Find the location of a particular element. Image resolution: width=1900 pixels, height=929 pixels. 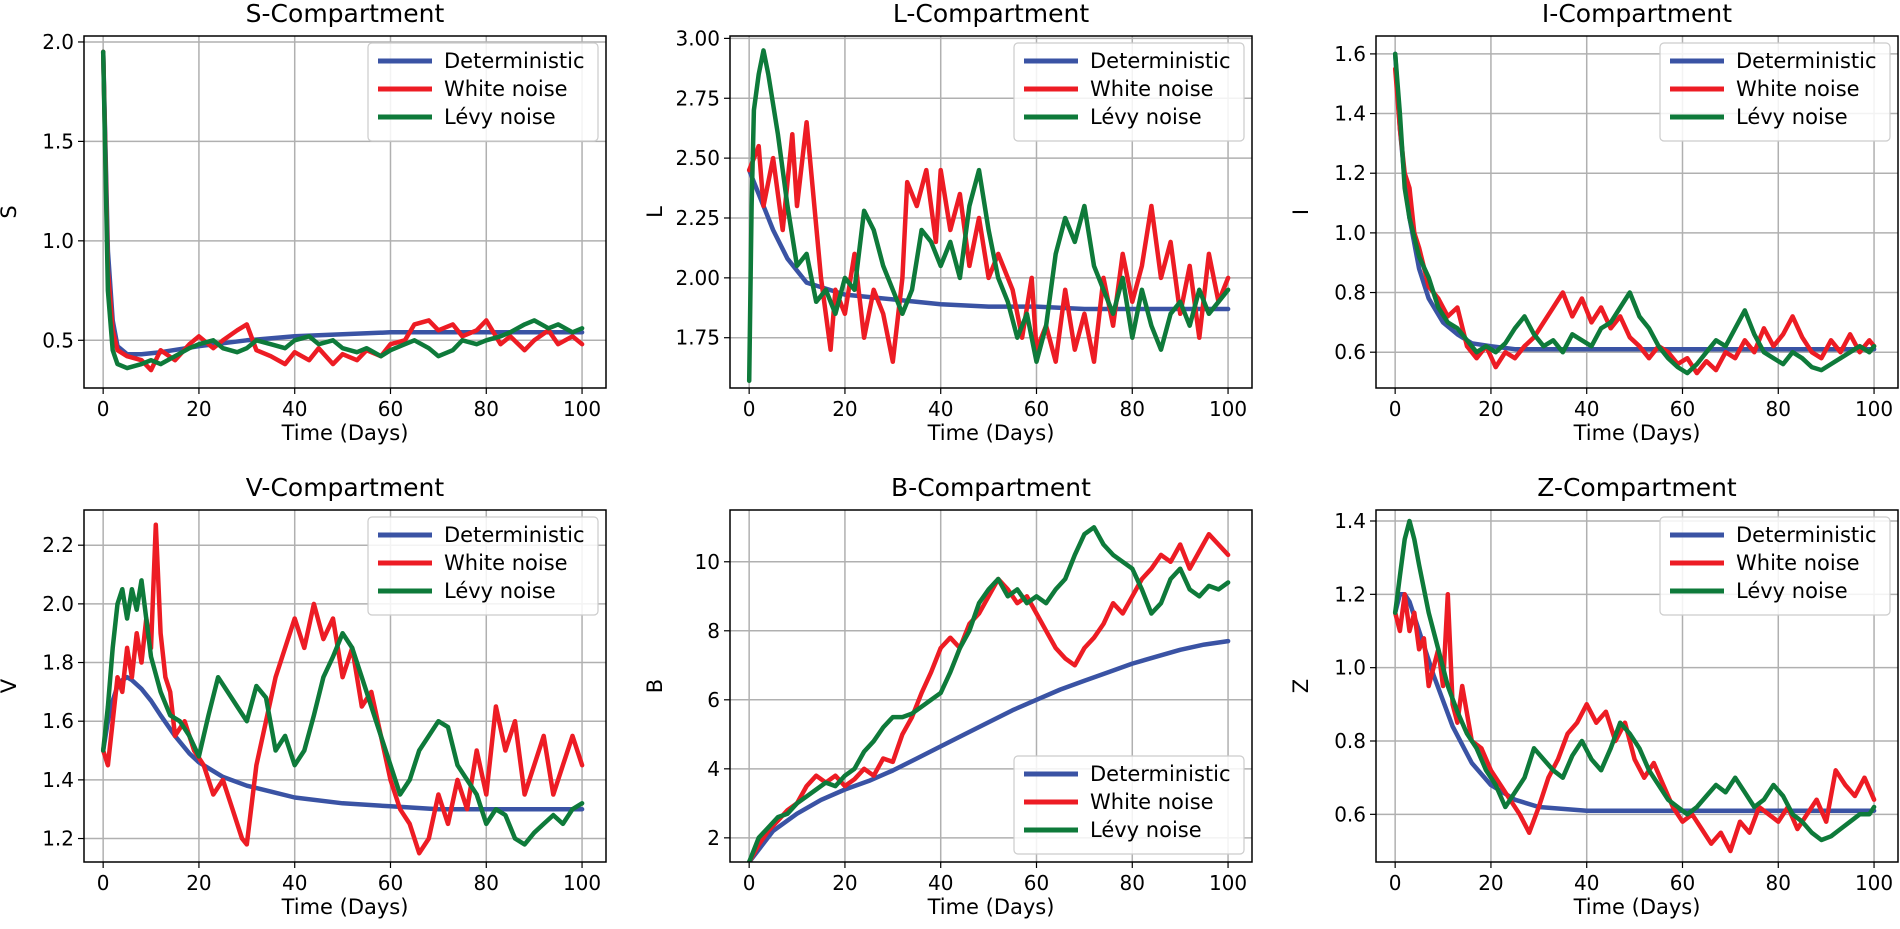

y-axis-label: S is located at coordinates (10, 211).